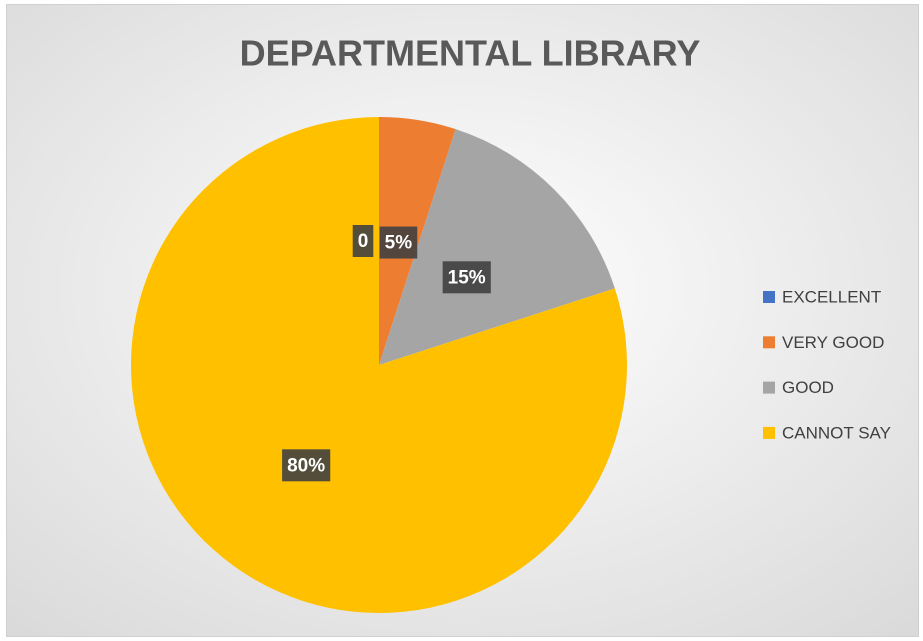 The height and width of the screenshot is (641, 923). What do you see at coordinates (470, 53) in the screenshot?
I see `chart-title: DEPARTMENTAL LIBRARY` at bounding box center [470, 53].